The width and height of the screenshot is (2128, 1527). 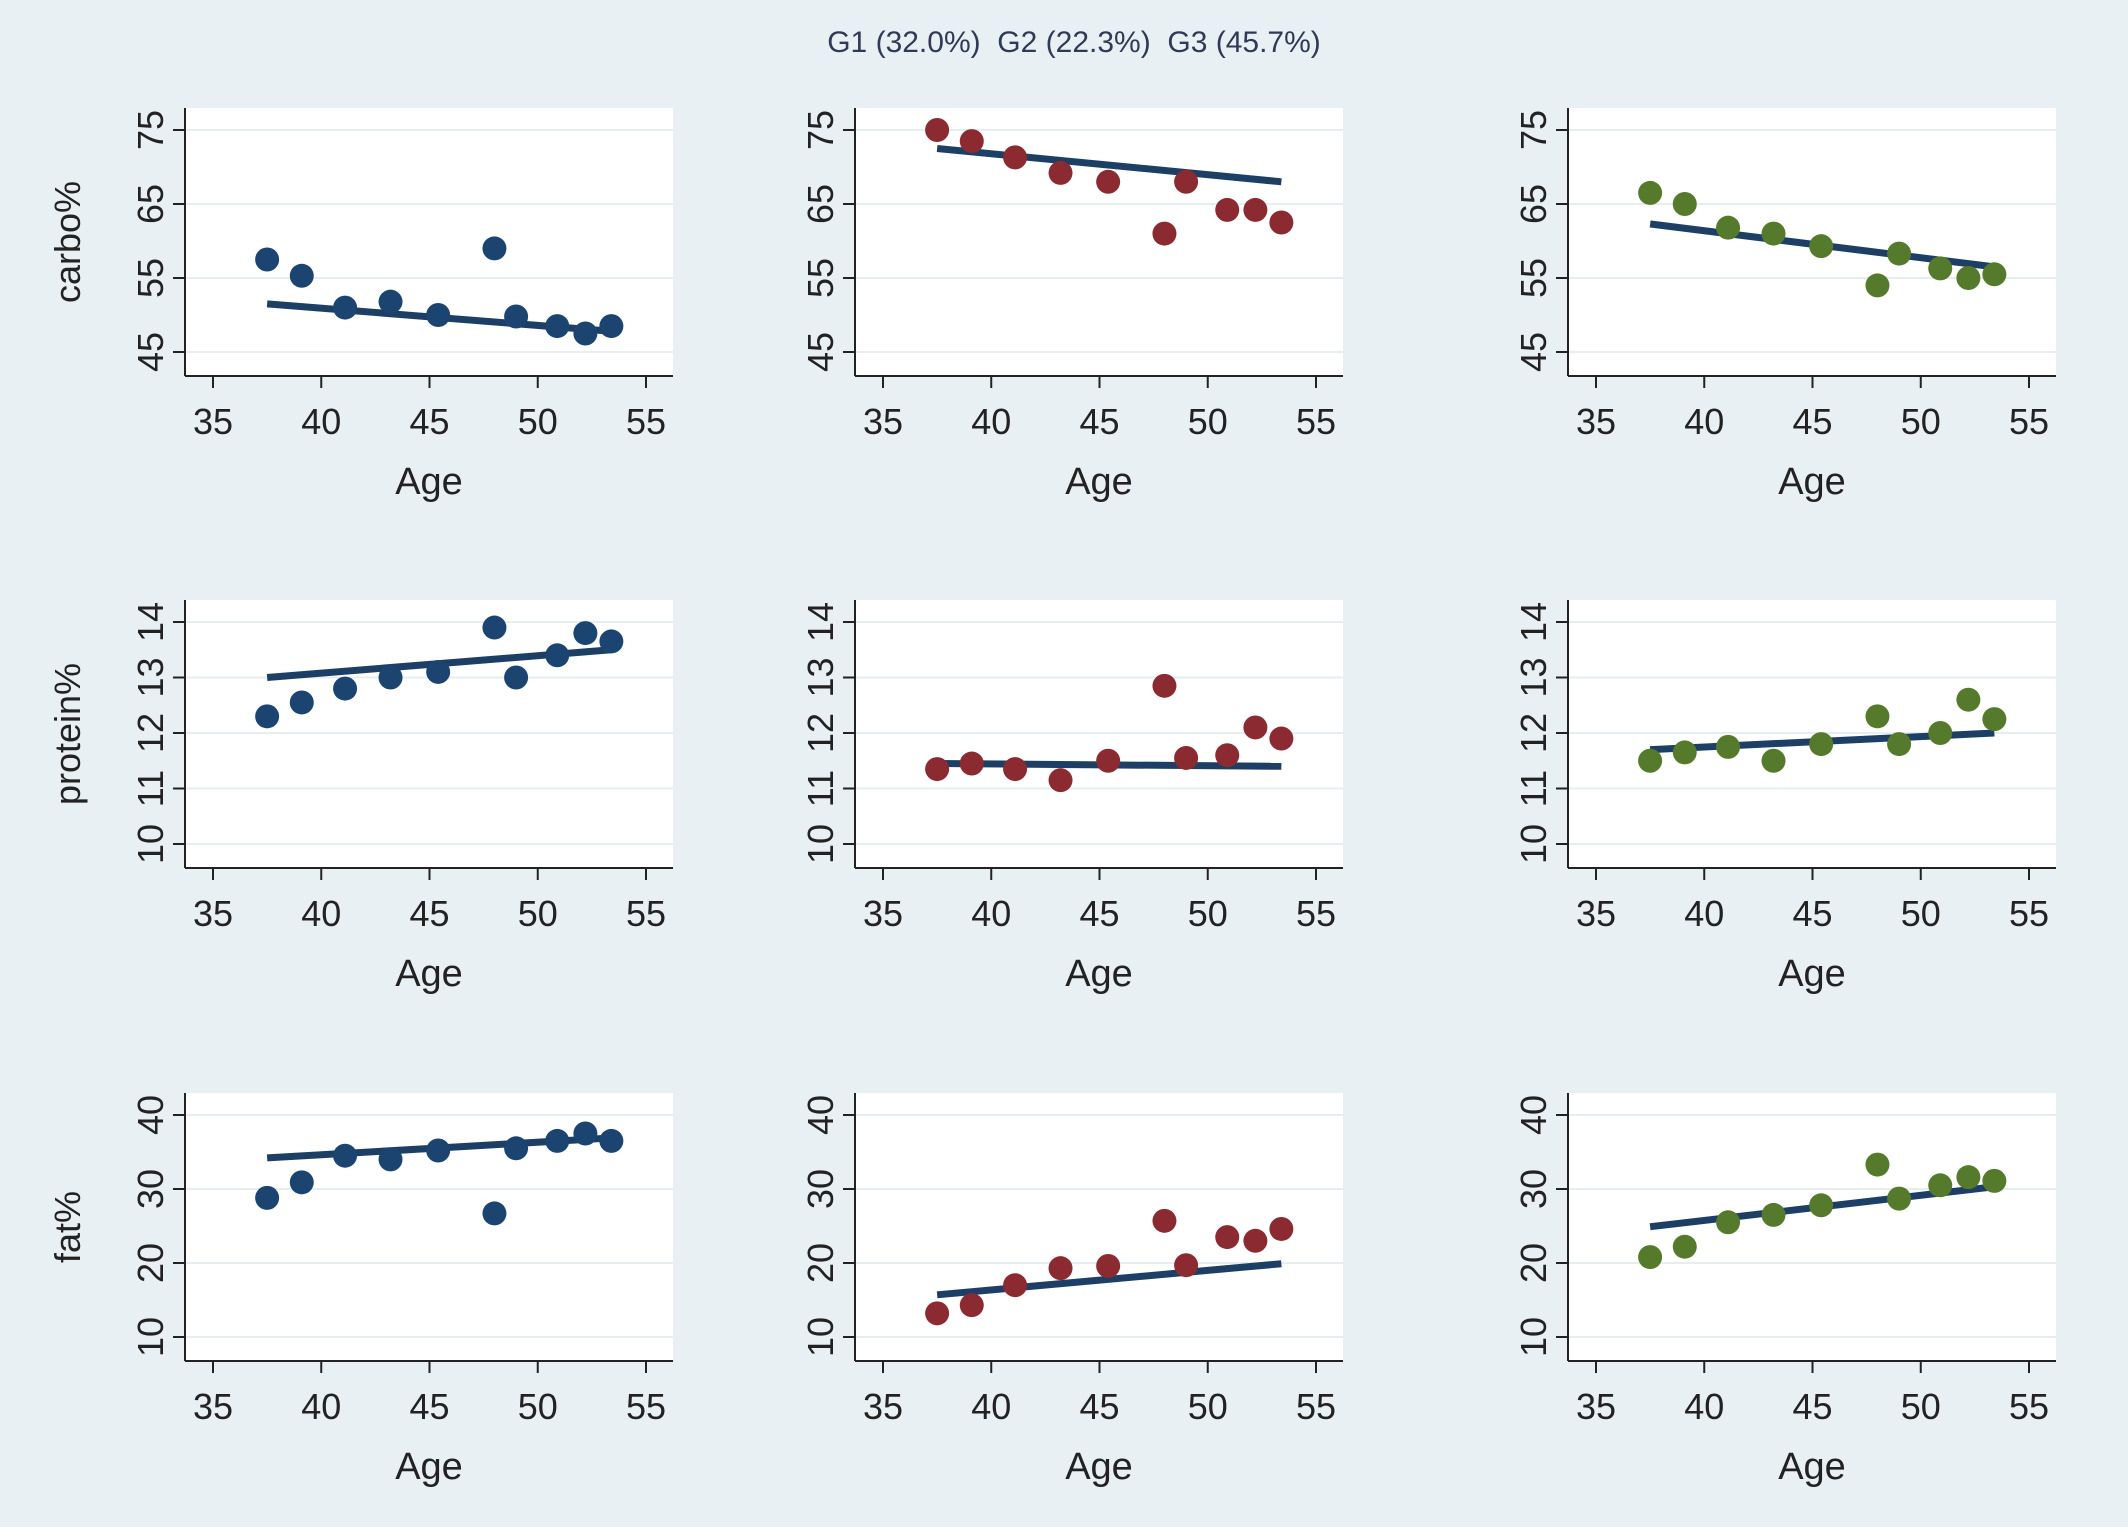 I want to click on panel-1-g1: 45 55 65 75 35 40 45 50 55 Age carbo%, so click(x=360, y=305).